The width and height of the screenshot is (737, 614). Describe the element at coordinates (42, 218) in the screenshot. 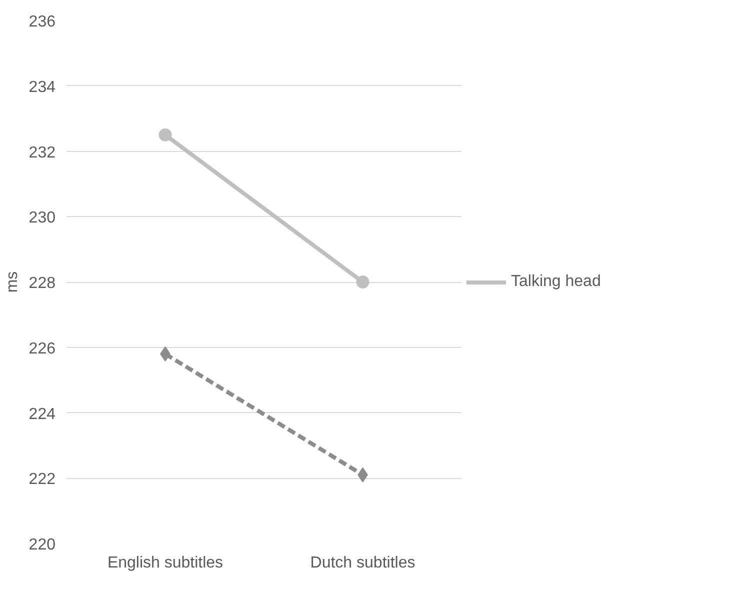

I see `y-tick-label: 230` at that location.